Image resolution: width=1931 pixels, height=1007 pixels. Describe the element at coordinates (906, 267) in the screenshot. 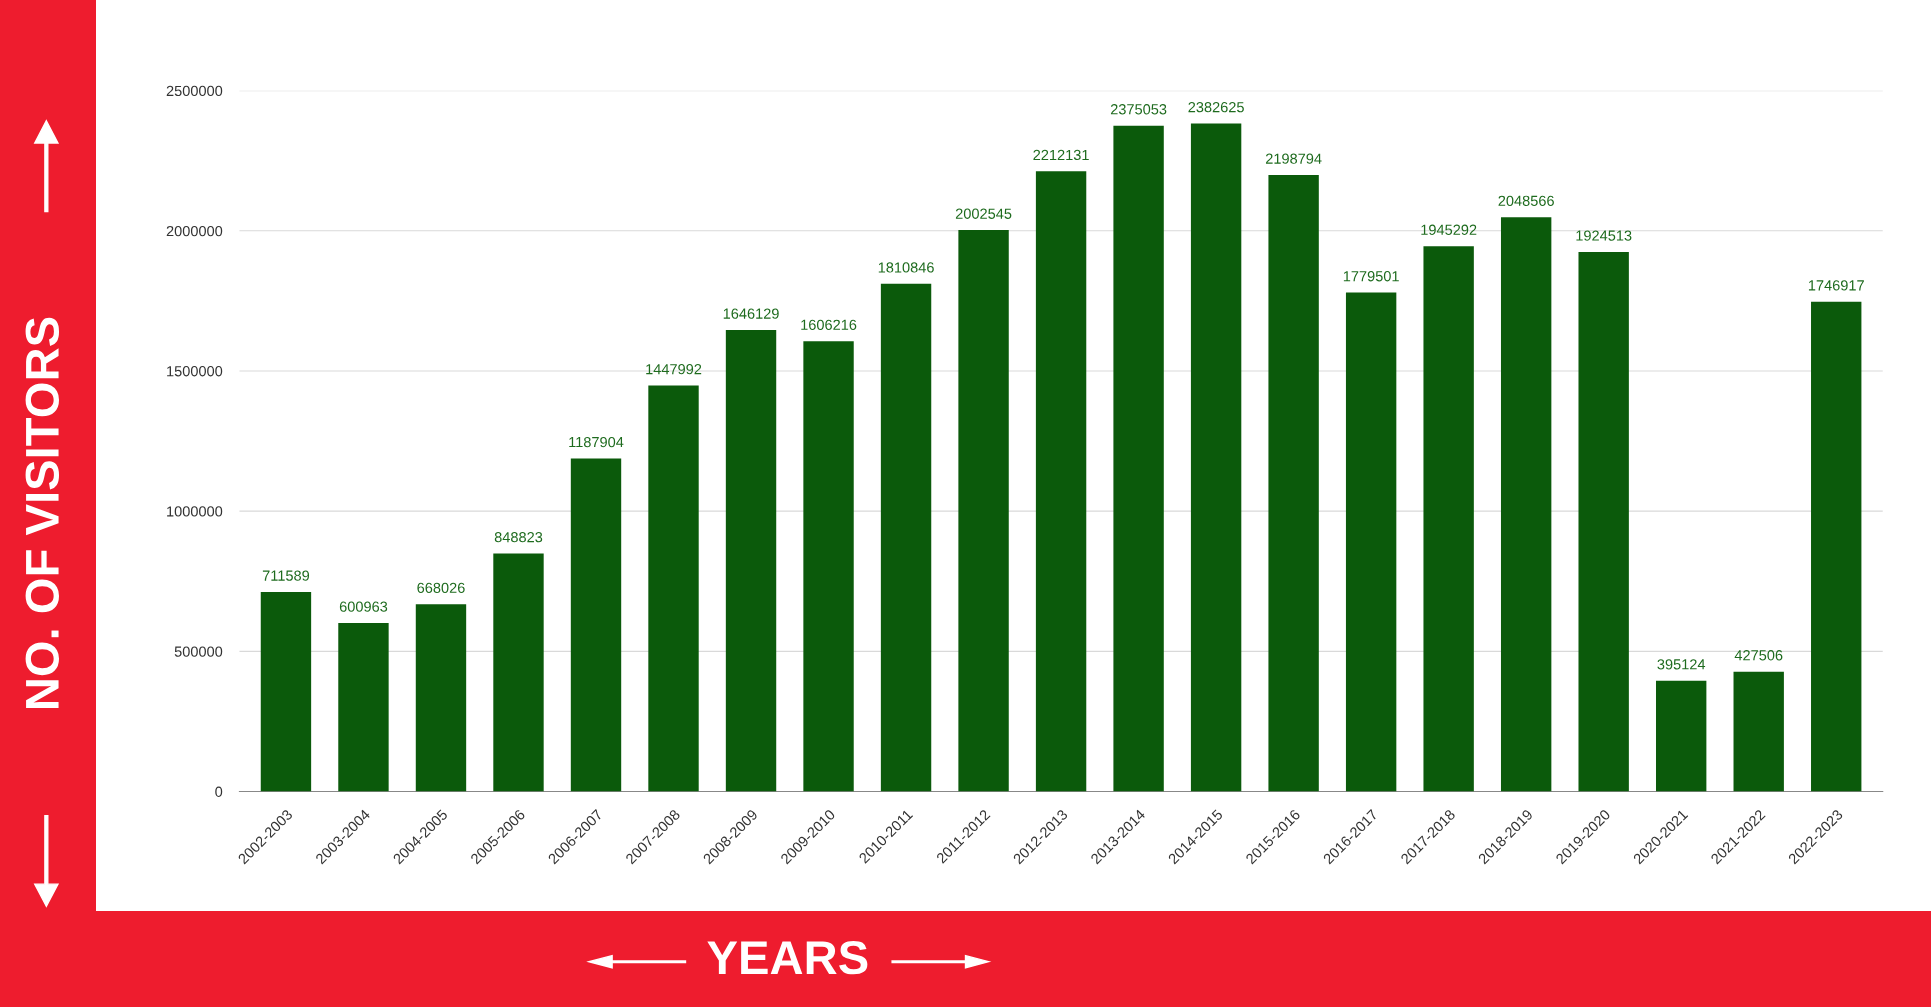

I see `data-label: 1810846` at that location.